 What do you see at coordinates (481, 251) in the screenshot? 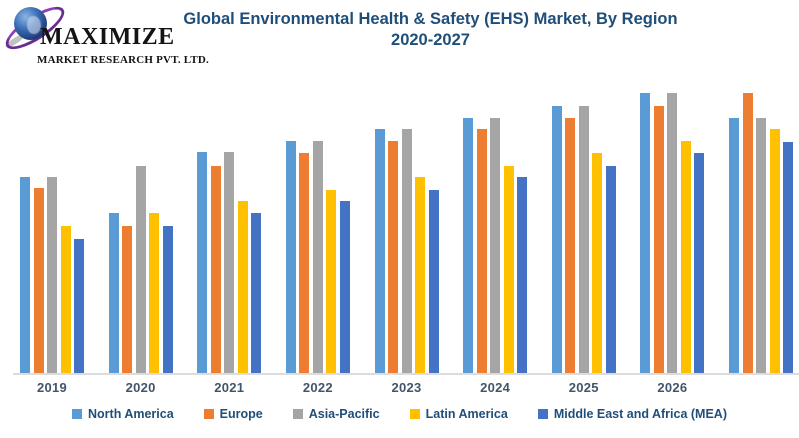
I see `bar-2024-europe` at bounding box center [481, 251].